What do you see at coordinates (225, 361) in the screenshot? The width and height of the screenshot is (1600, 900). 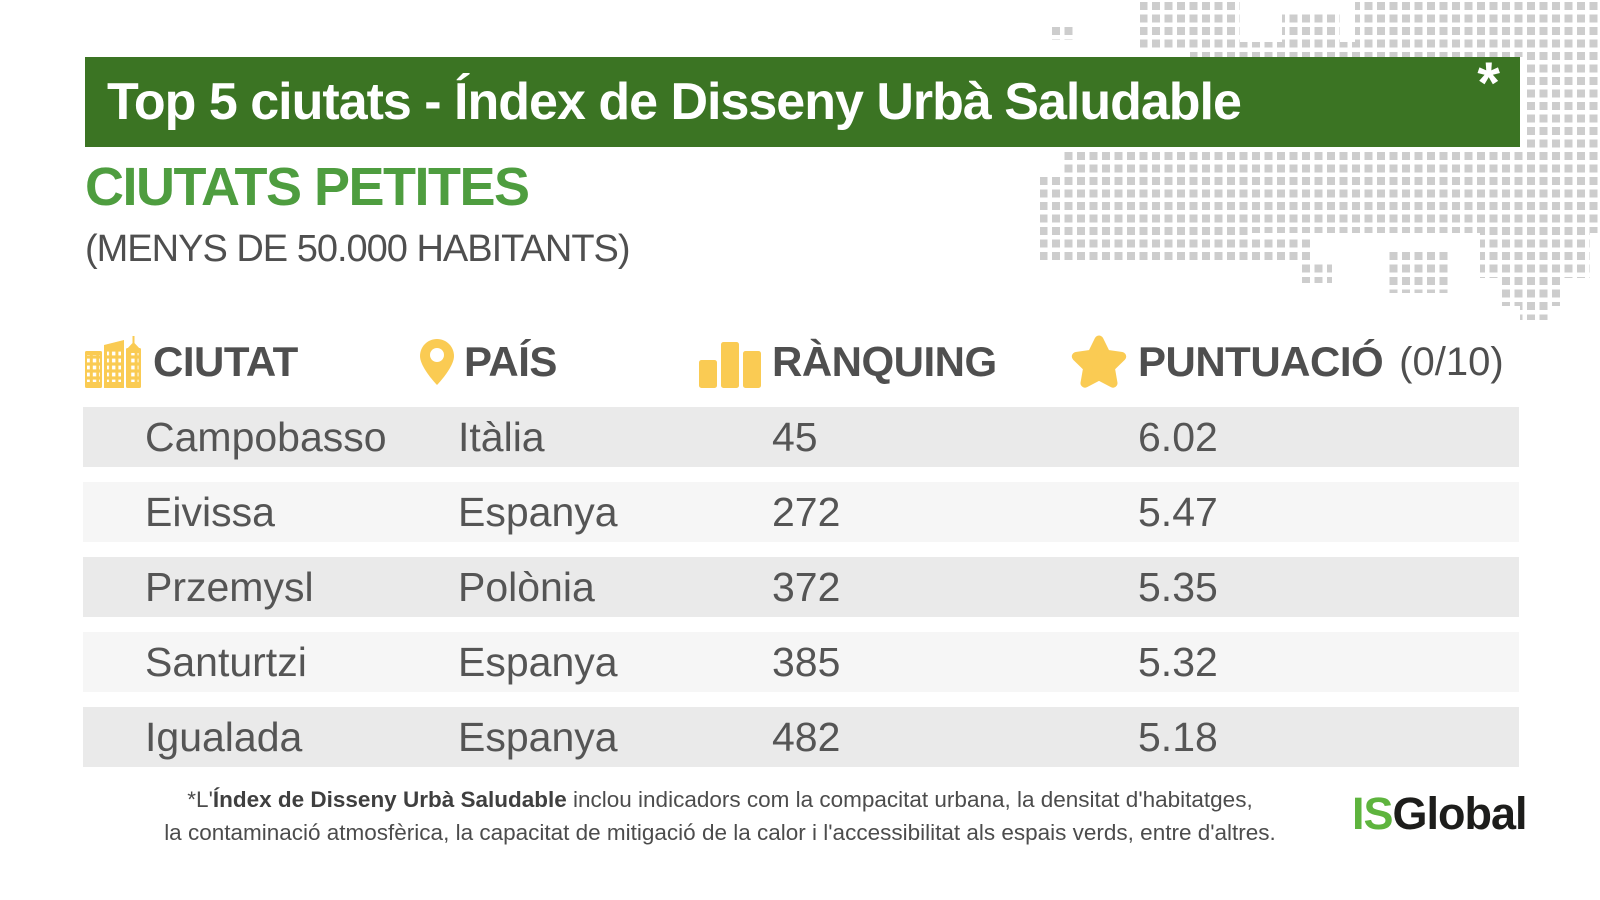 I see `column-label-ciutat: CIUTAT` at bounding box center [225, 361].